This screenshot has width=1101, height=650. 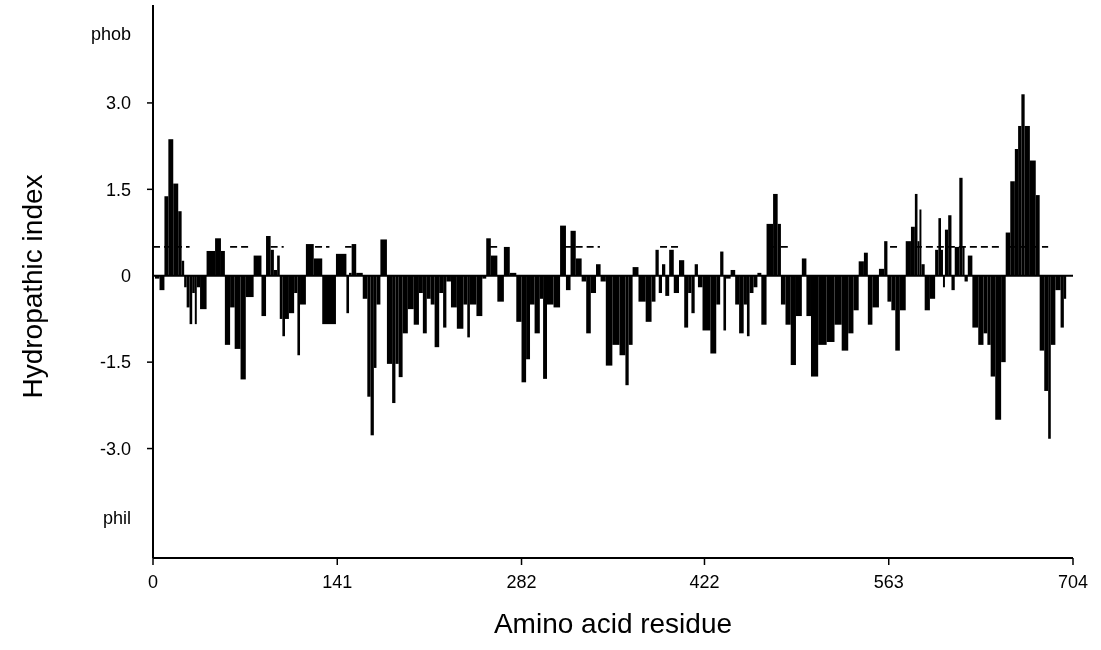 What do you see at coordinates (704, 582) in the screenshot?
I see `x-tick-label: 422` at bounding box center [704, 582].